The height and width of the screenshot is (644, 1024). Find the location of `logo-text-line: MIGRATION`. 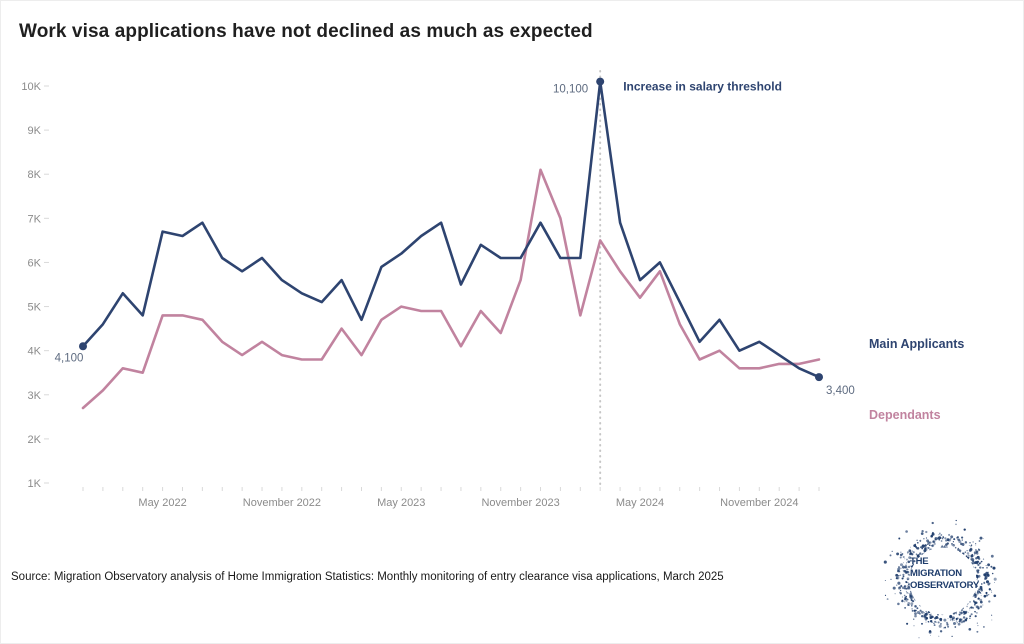

logo-text-line: MIGRATION is located at coordinates (936, 573).